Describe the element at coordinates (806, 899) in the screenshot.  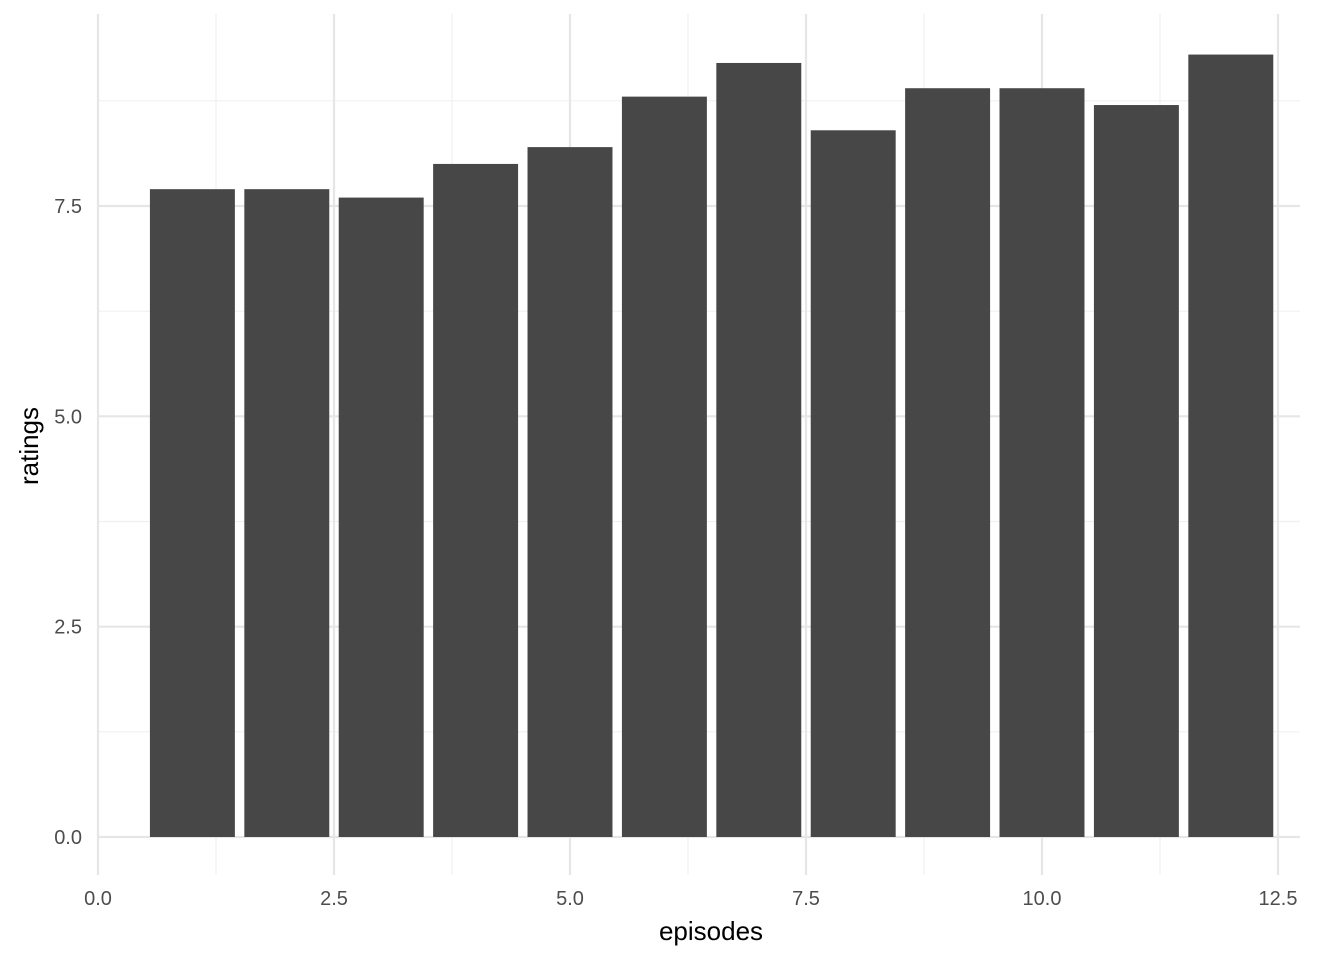
I see `x-tick-label: 7.5` at that location.